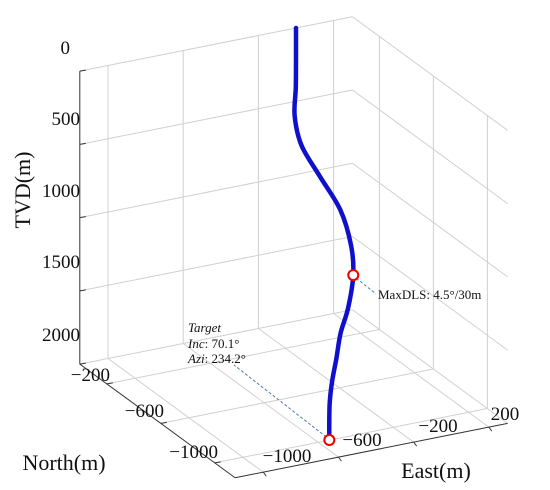  What do you see at coordinates (66, 119) in the screenshot?
I see `tvd-tick-500: 500` at bounding box center [66, 119].